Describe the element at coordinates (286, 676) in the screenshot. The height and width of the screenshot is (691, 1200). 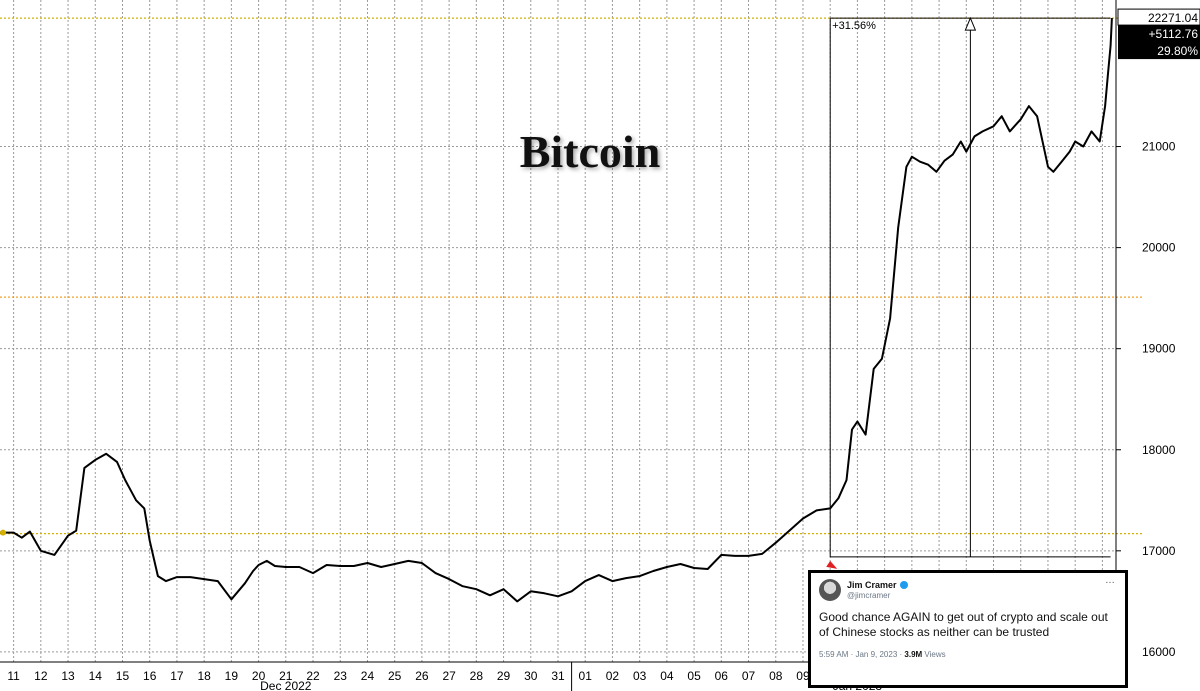
I see `x-tick-label: 21` at that location.